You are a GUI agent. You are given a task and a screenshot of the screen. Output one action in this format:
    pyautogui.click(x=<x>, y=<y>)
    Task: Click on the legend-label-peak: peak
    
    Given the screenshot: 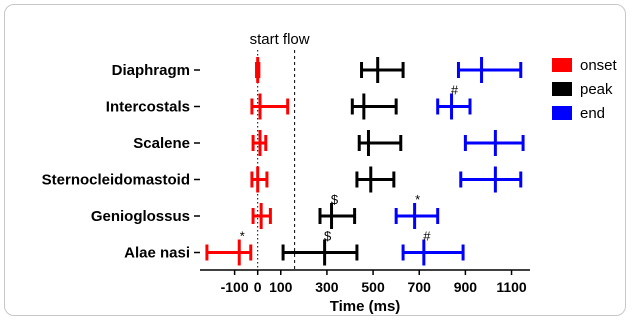 What is the action you would take?
    pyautogui.click(x=596, y=89)
    